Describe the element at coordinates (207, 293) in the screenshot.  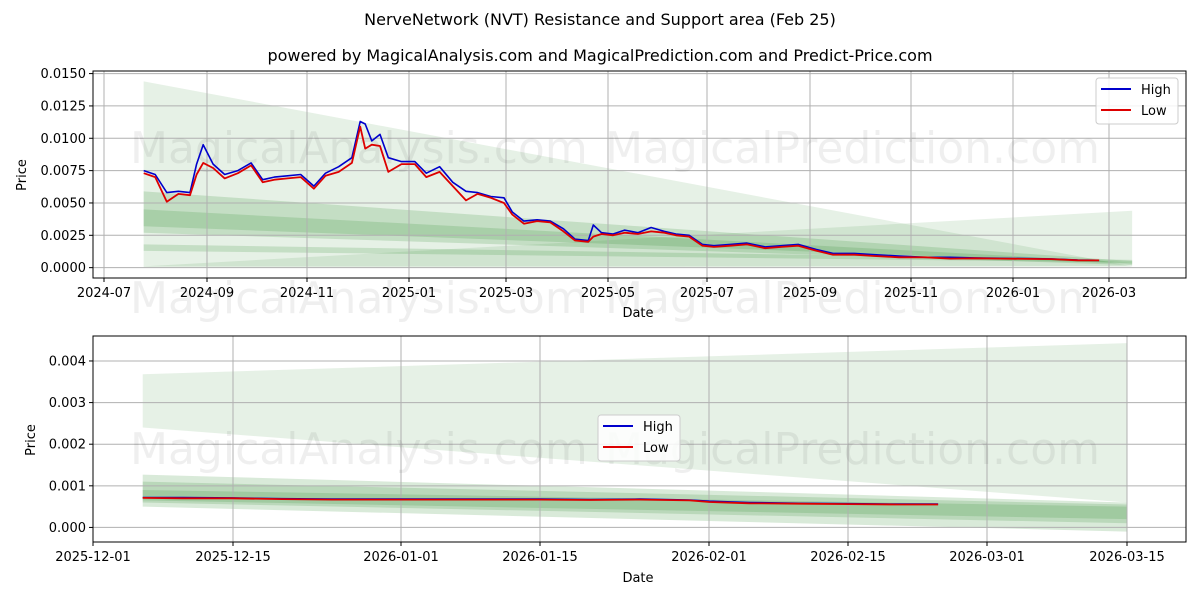
I see `x-tick-label: 2024-09` at that location.